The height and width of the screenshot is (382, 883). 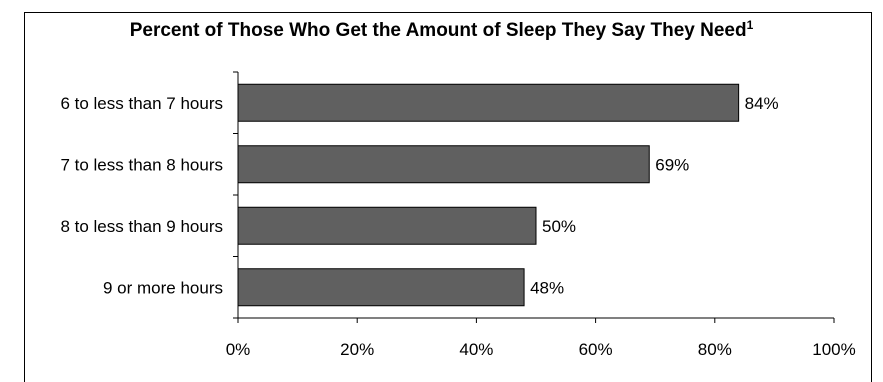 What do you see at coordinates (476, 349) in the screenshot?
I see `x-tick-label-2: 40%` at bounding box center [476, 349].